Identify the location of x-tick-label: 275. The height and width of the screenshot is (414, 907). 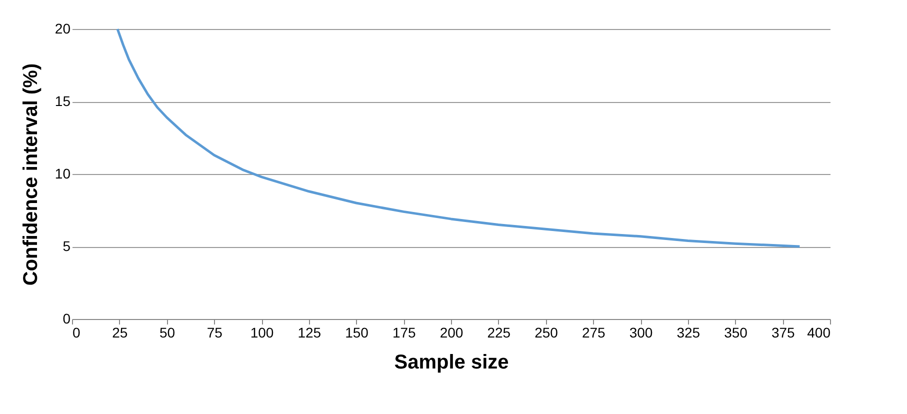
(594, 332).